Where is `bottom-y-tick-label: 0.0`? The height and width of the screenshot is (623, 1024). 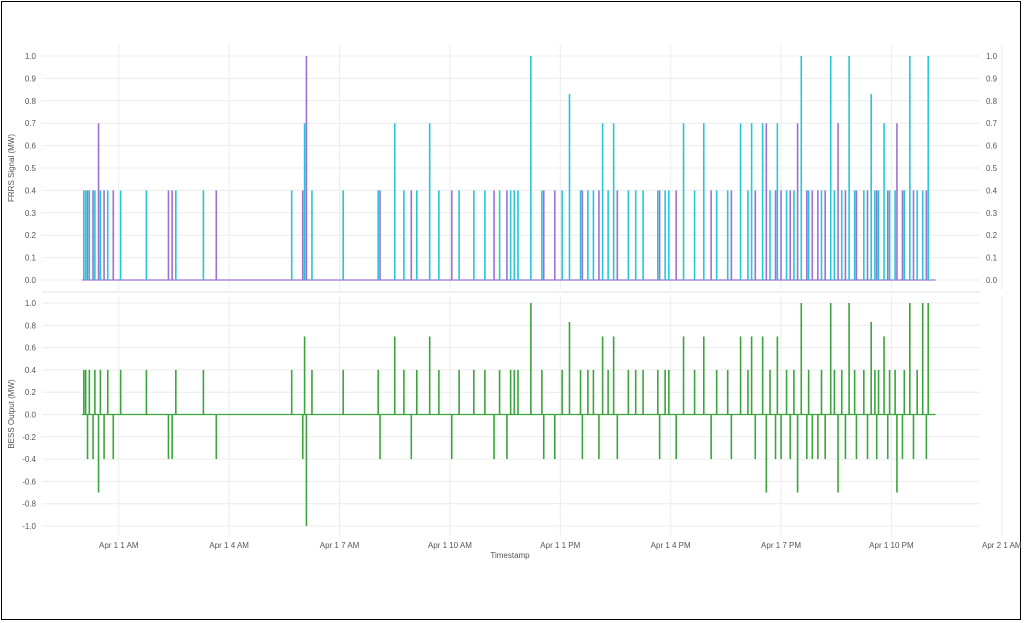
bottom-y-tick-label: 0.0 is located at coordinates (31, 415).